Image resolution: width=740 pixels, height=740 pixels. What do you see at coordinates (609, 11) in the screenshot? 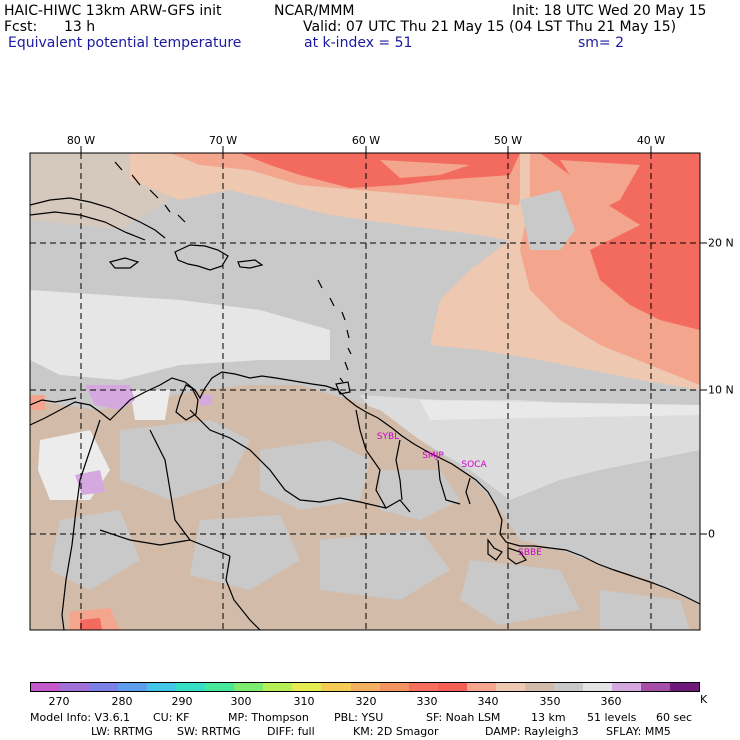
I see `init-time: Init: 18 UTC Wed 20 May 15` at bounding box center [609, 11].